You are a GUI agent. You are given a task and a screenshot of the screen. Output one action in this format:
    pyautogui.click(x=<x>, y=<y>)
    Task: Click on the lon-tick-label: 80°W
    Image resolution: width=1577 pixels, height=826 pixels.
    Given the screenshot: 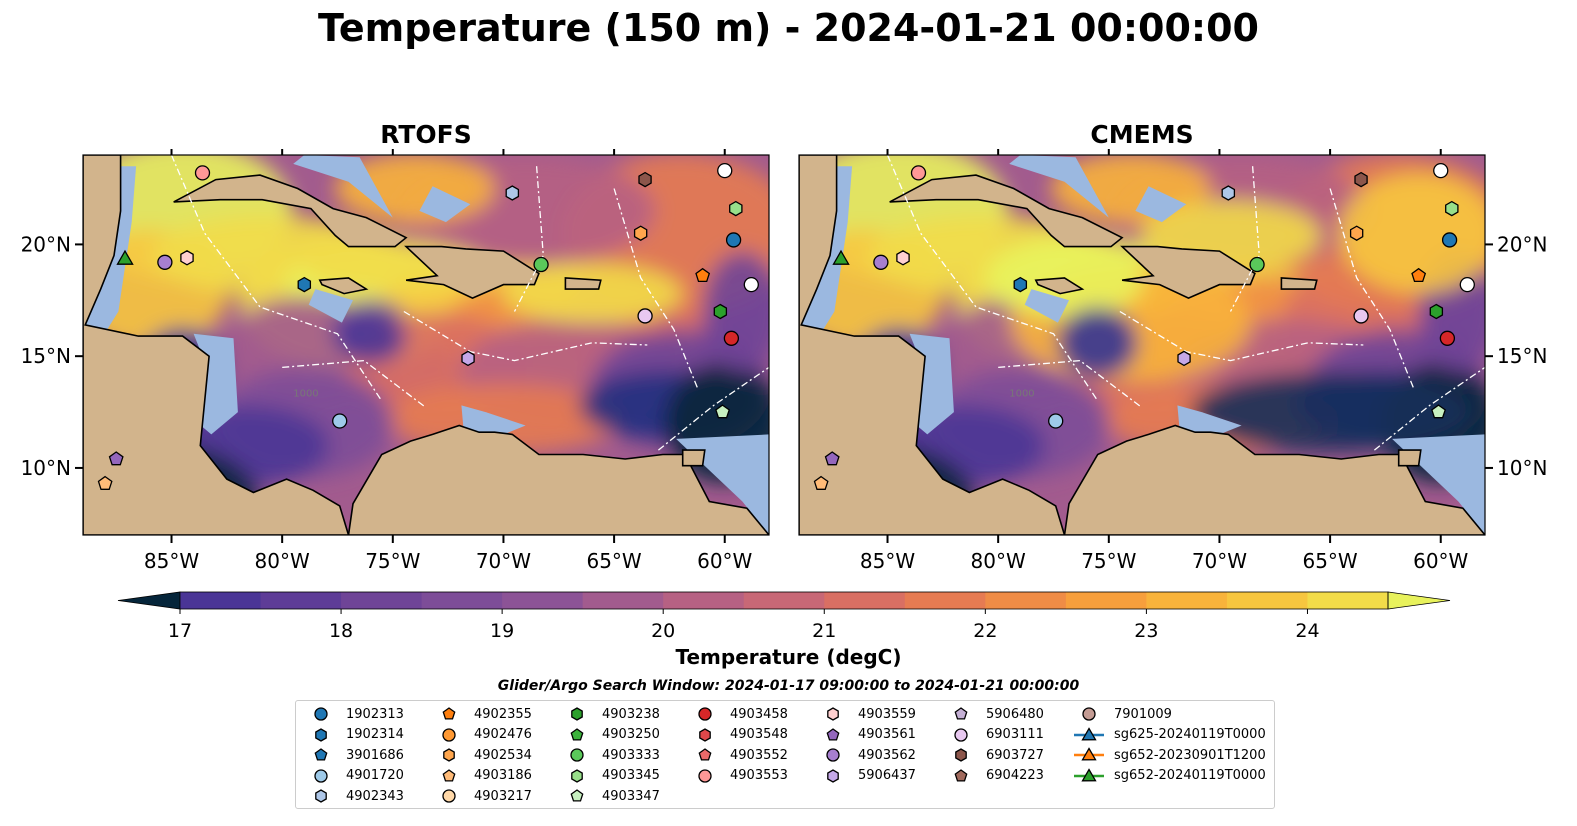 What is the action you would take?
    pyautogui.click(x=998, y=561)
    